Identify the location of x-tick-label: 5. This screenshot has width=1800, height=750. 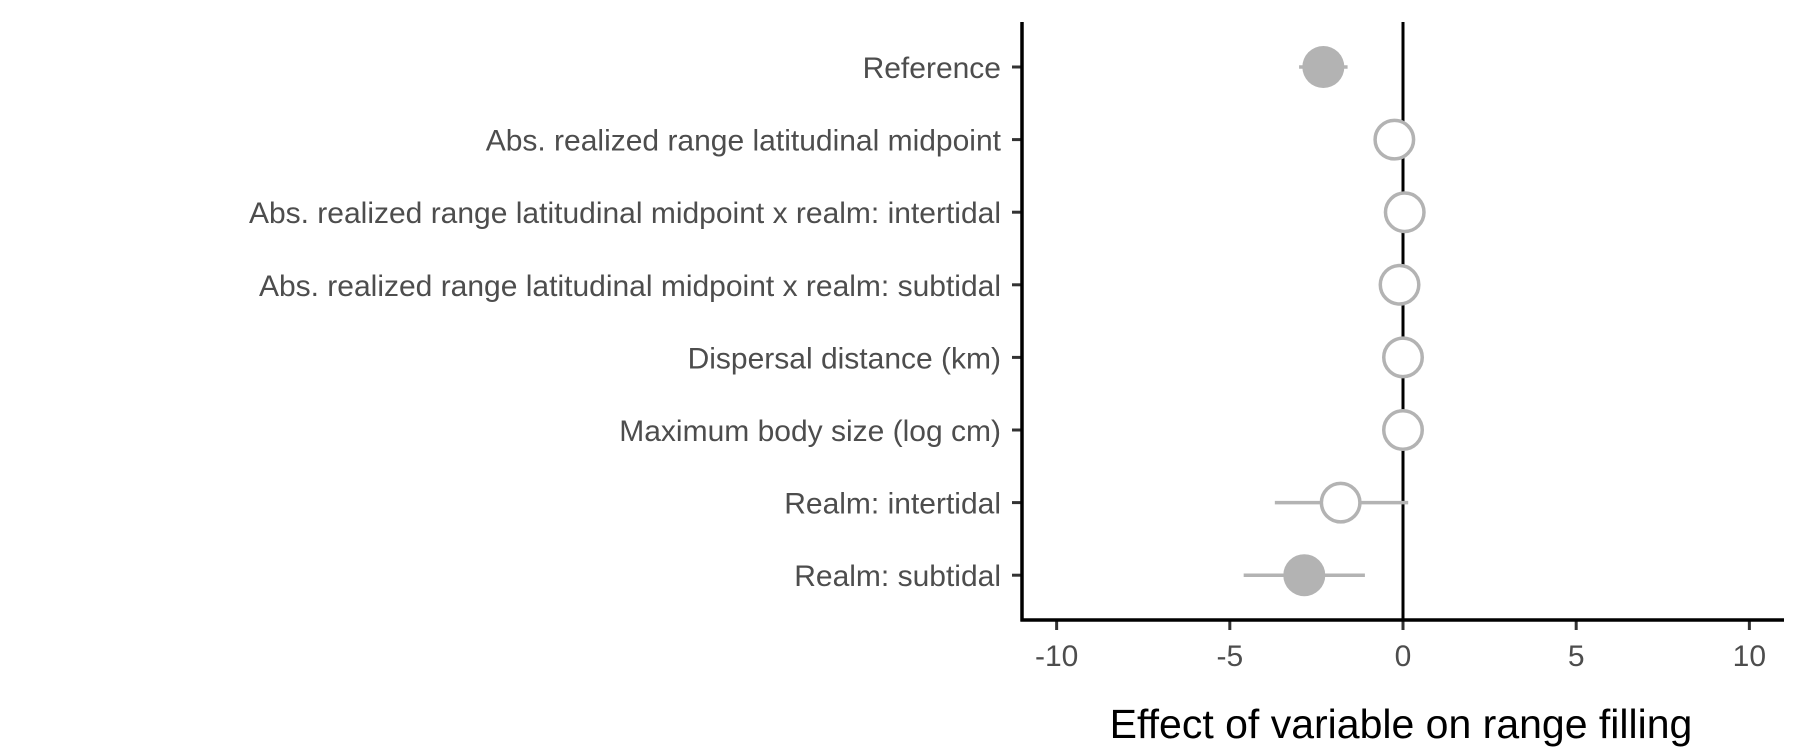
(1576, 656).